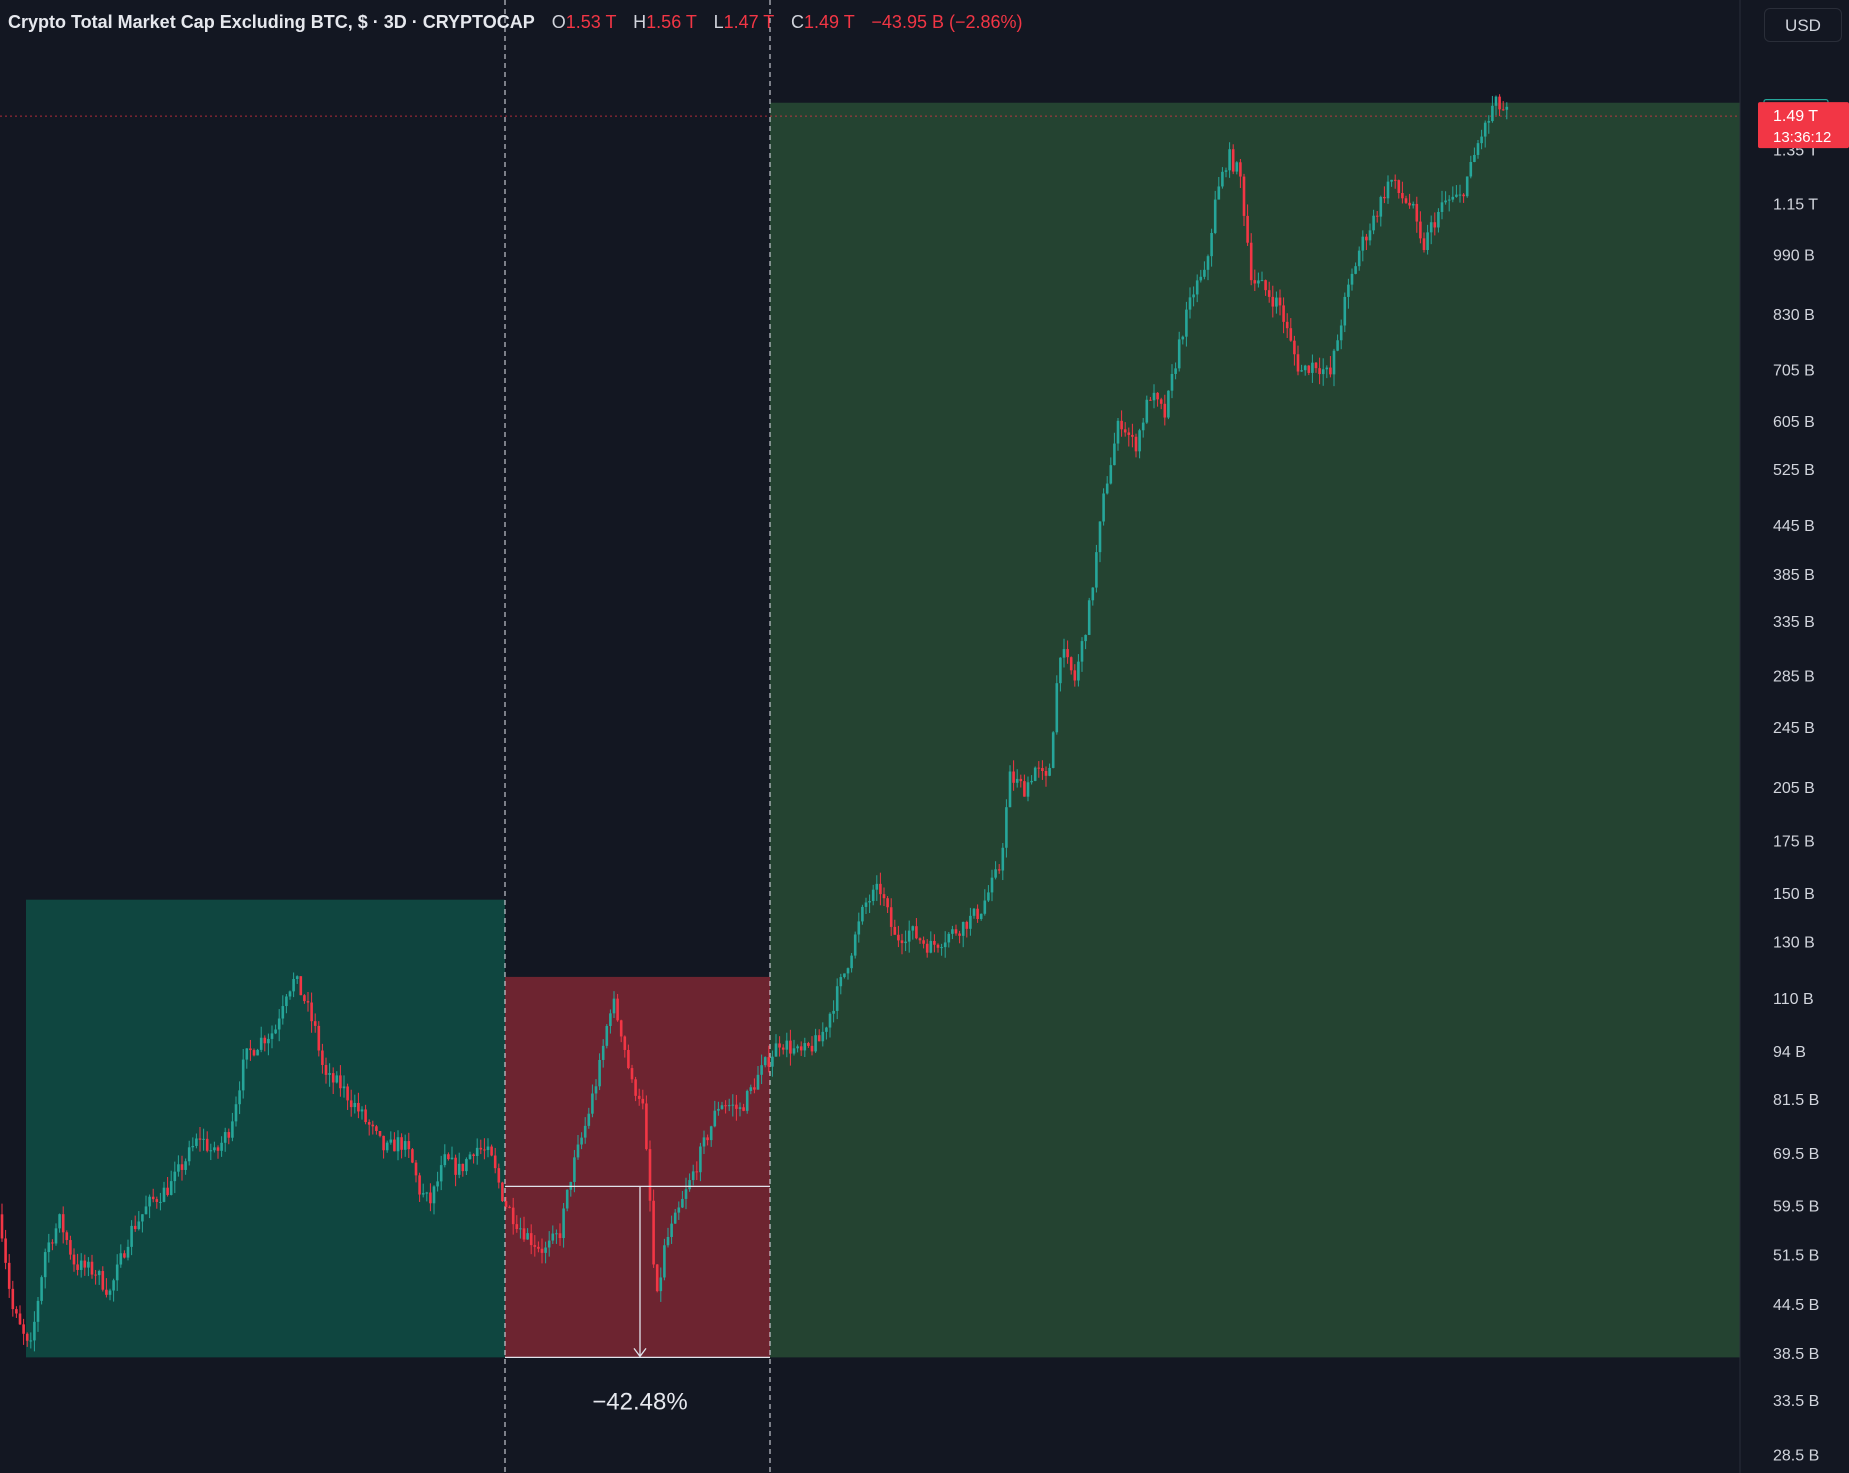 This screenshot has width=1849, height=1473. Describe the element at coordinates (265, 1128) in the screenshot. I see `teal-zone` at that location.